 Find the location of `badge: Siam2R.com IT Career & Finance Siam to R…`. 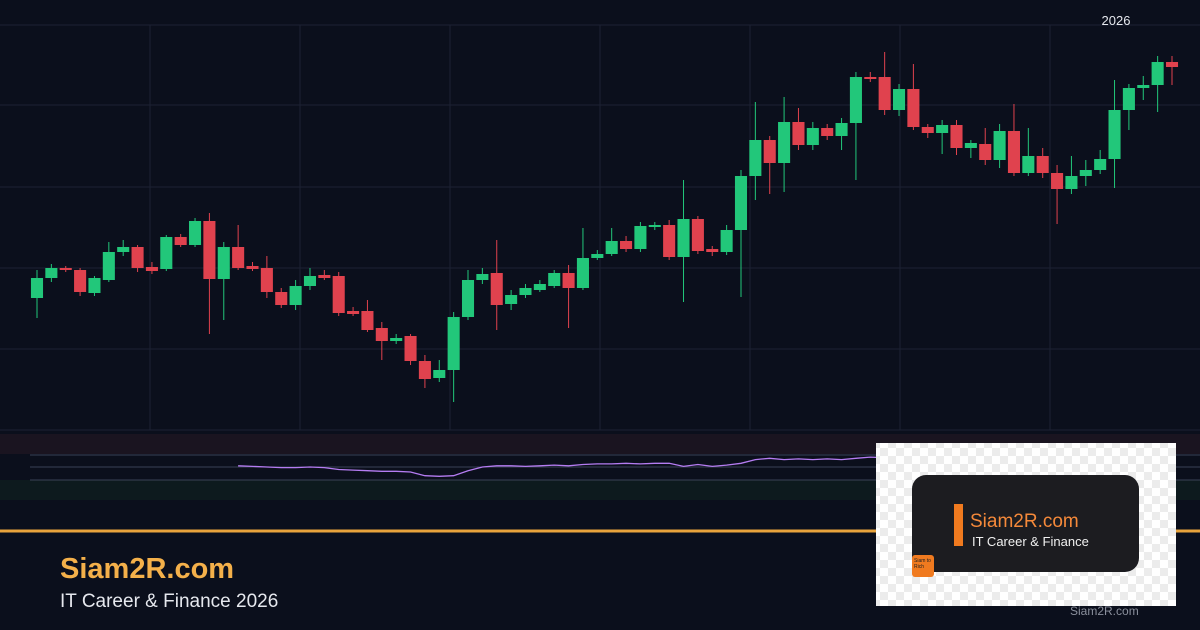

badge: Siam2R.com IT Career & Finance Siam to R… is located at coordinates (1026, 524).